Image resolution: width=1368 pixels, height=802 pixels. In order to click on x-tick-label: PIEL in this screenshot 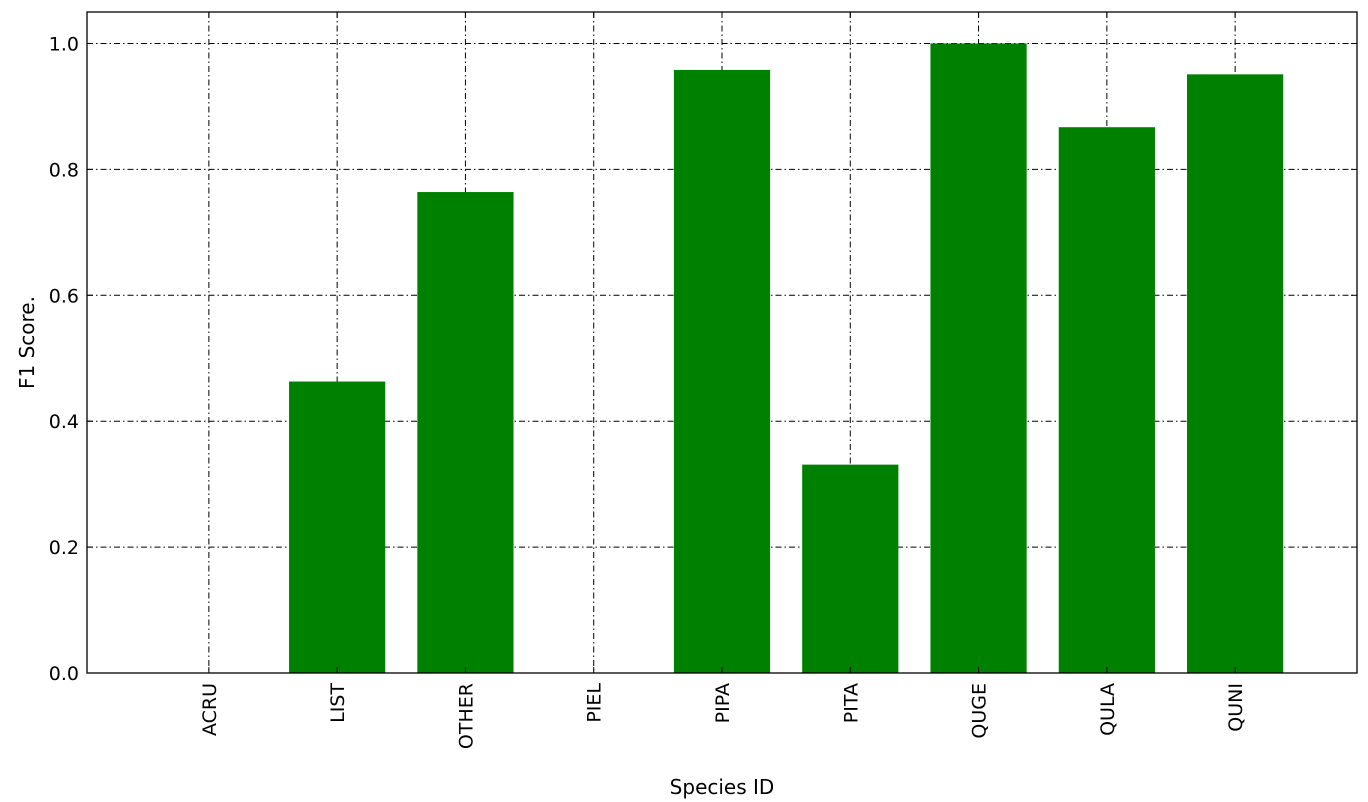, I will do `click(595, 703)`.